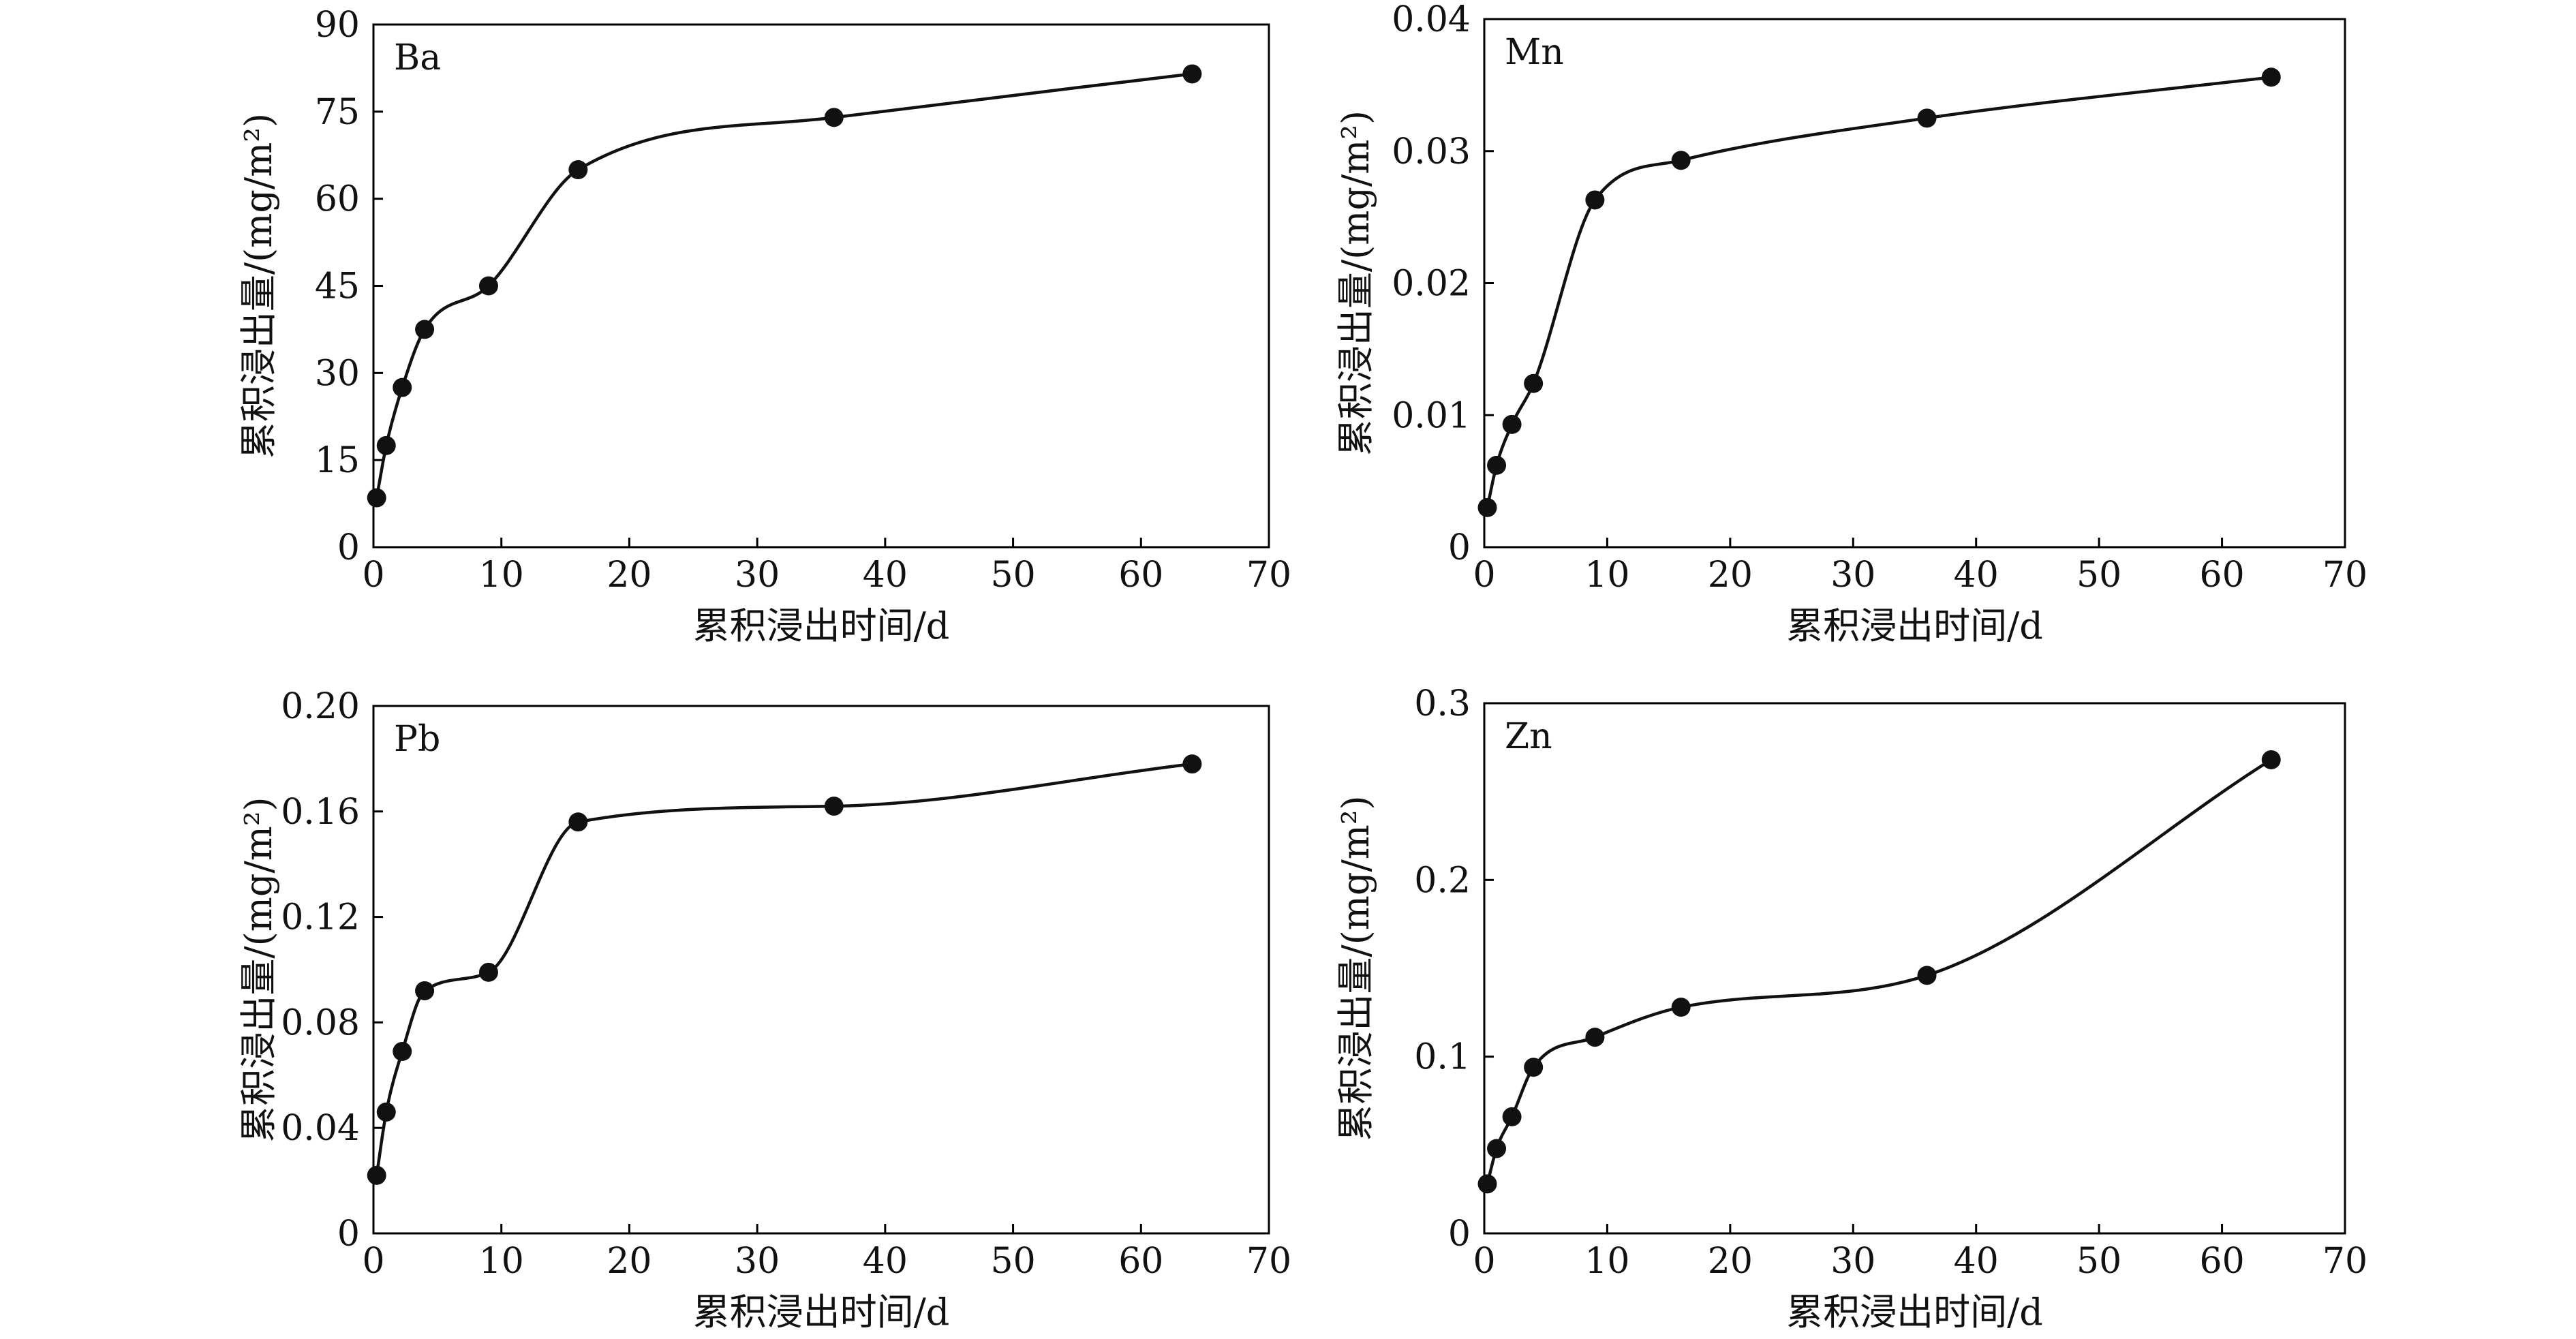  What do you see at coordinates (337, 200) in the screenshot?
I see `y-tick-label: 60` at bounding box center [337, 200].